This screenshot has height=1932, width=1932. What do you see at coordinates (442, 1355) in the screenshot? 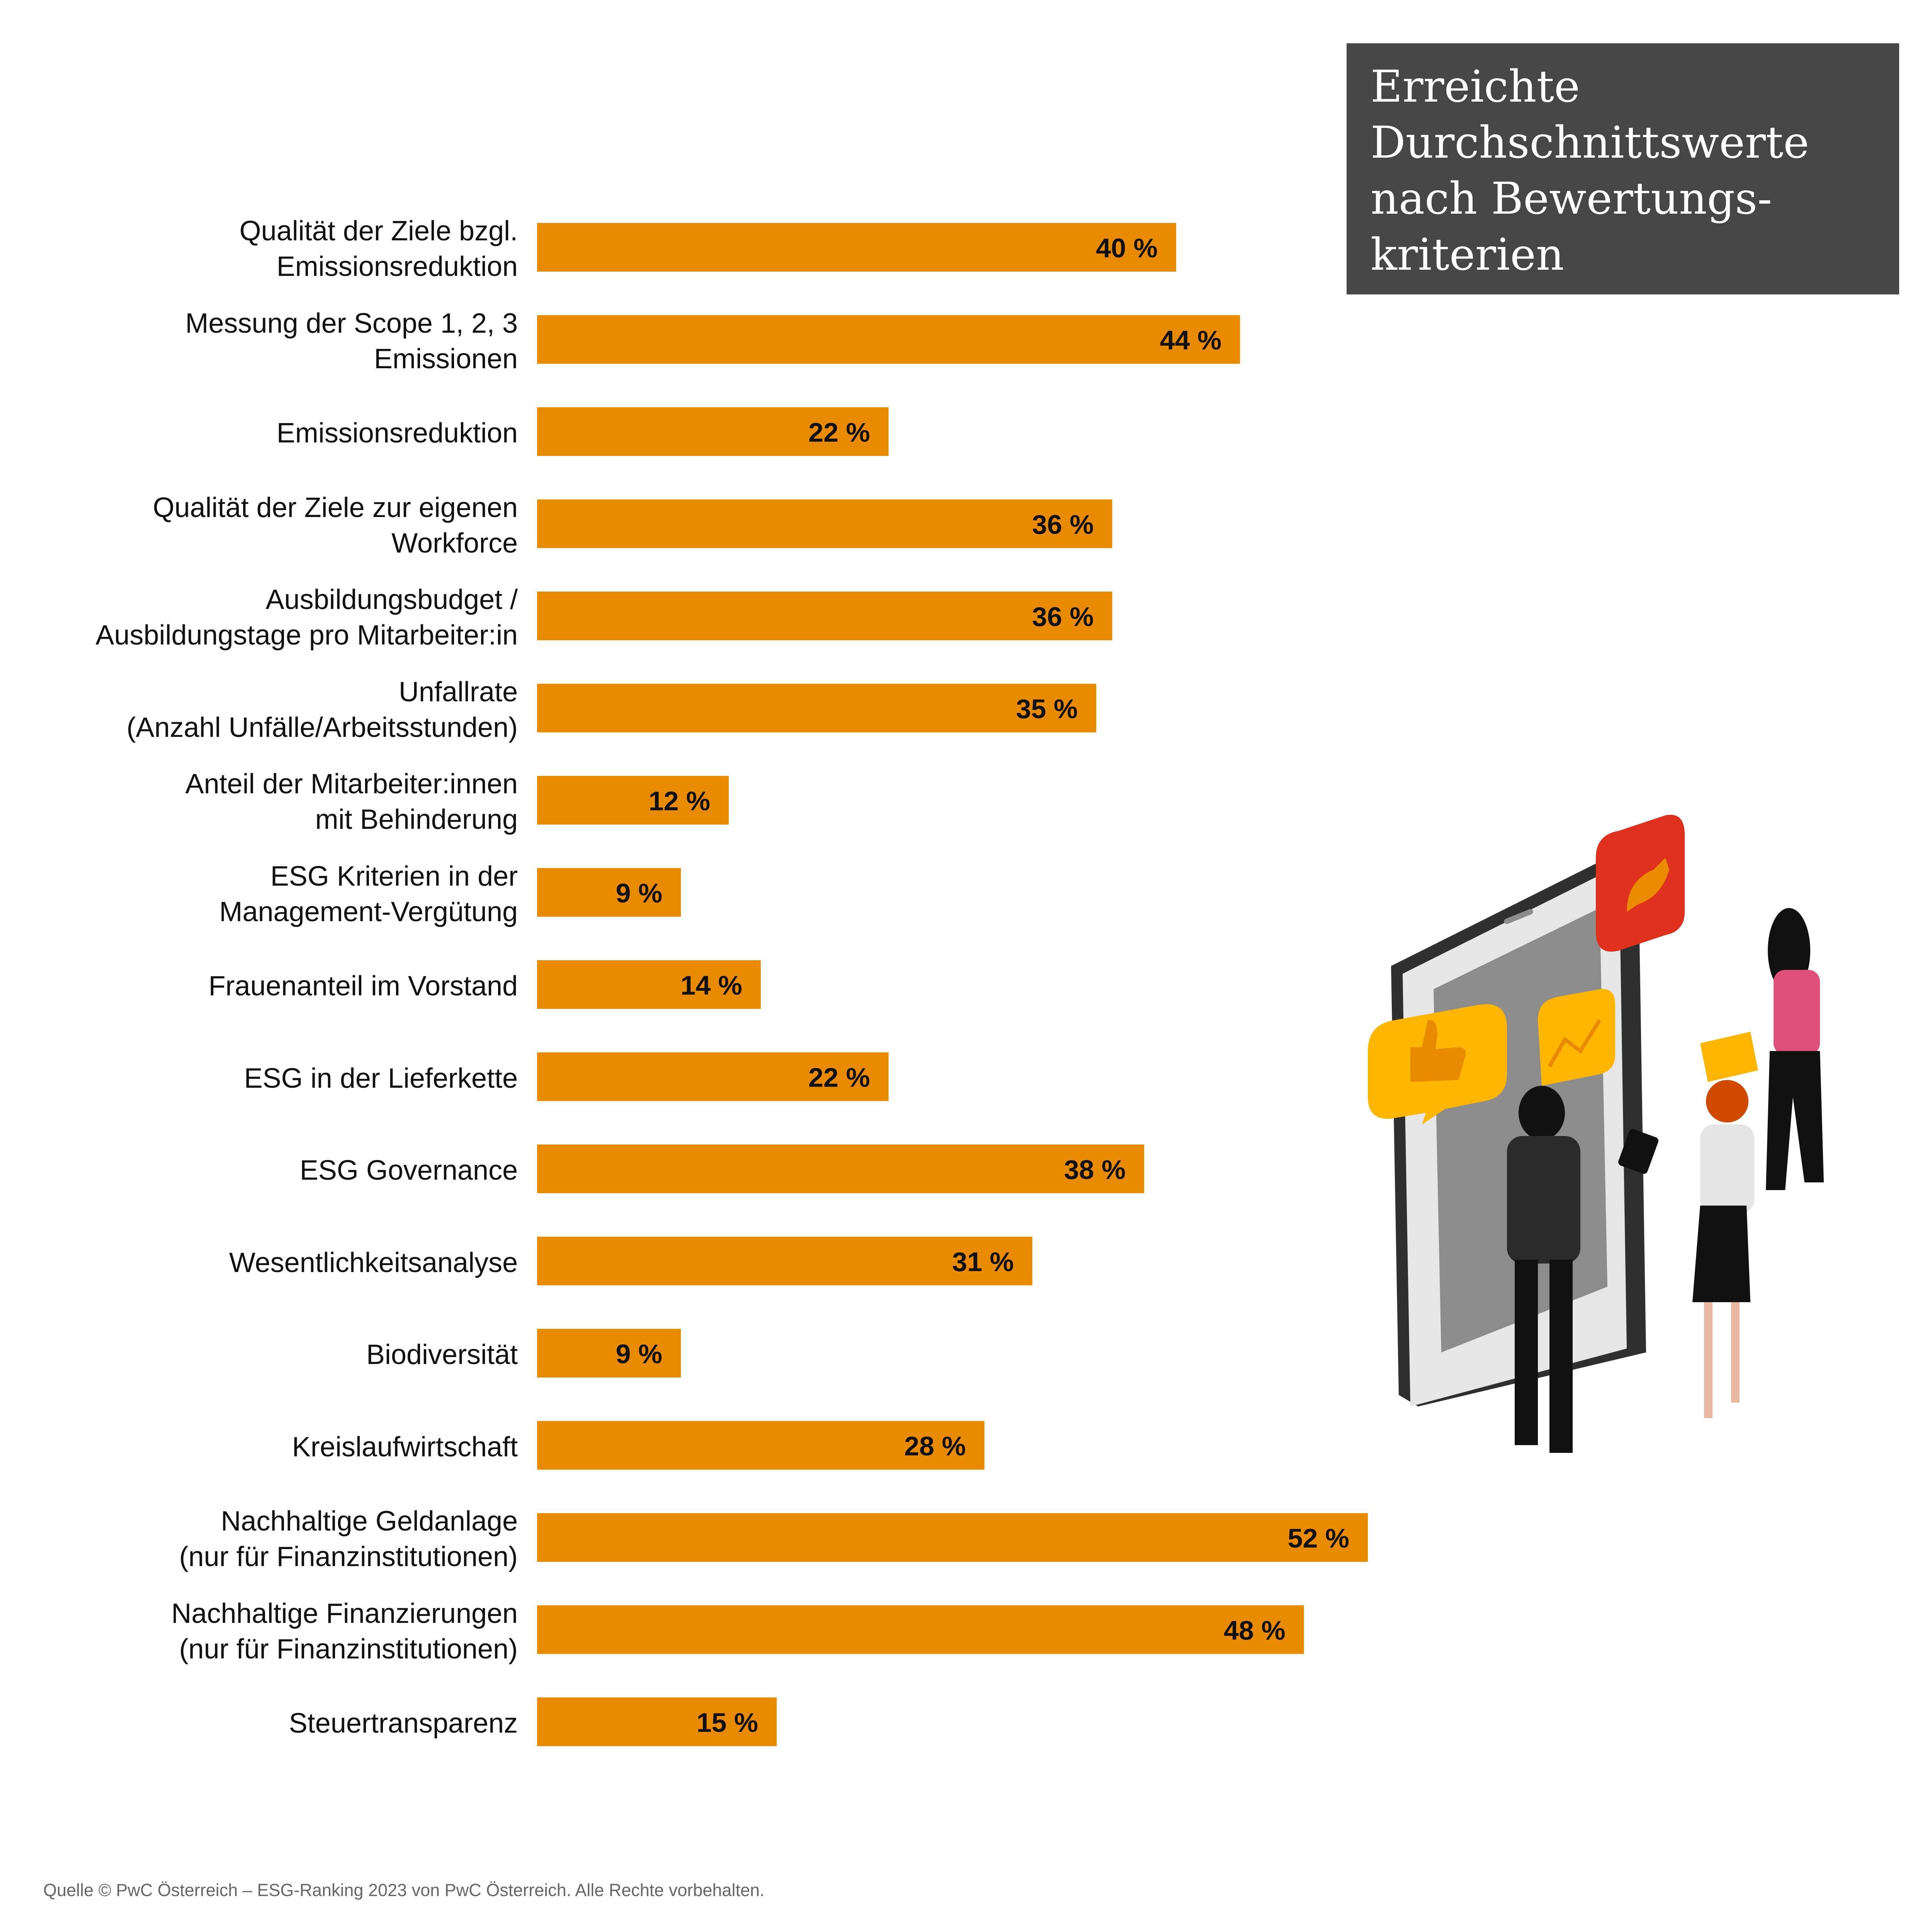
I see `category-label: Biodiversität` at bounding box center [442, 1355].